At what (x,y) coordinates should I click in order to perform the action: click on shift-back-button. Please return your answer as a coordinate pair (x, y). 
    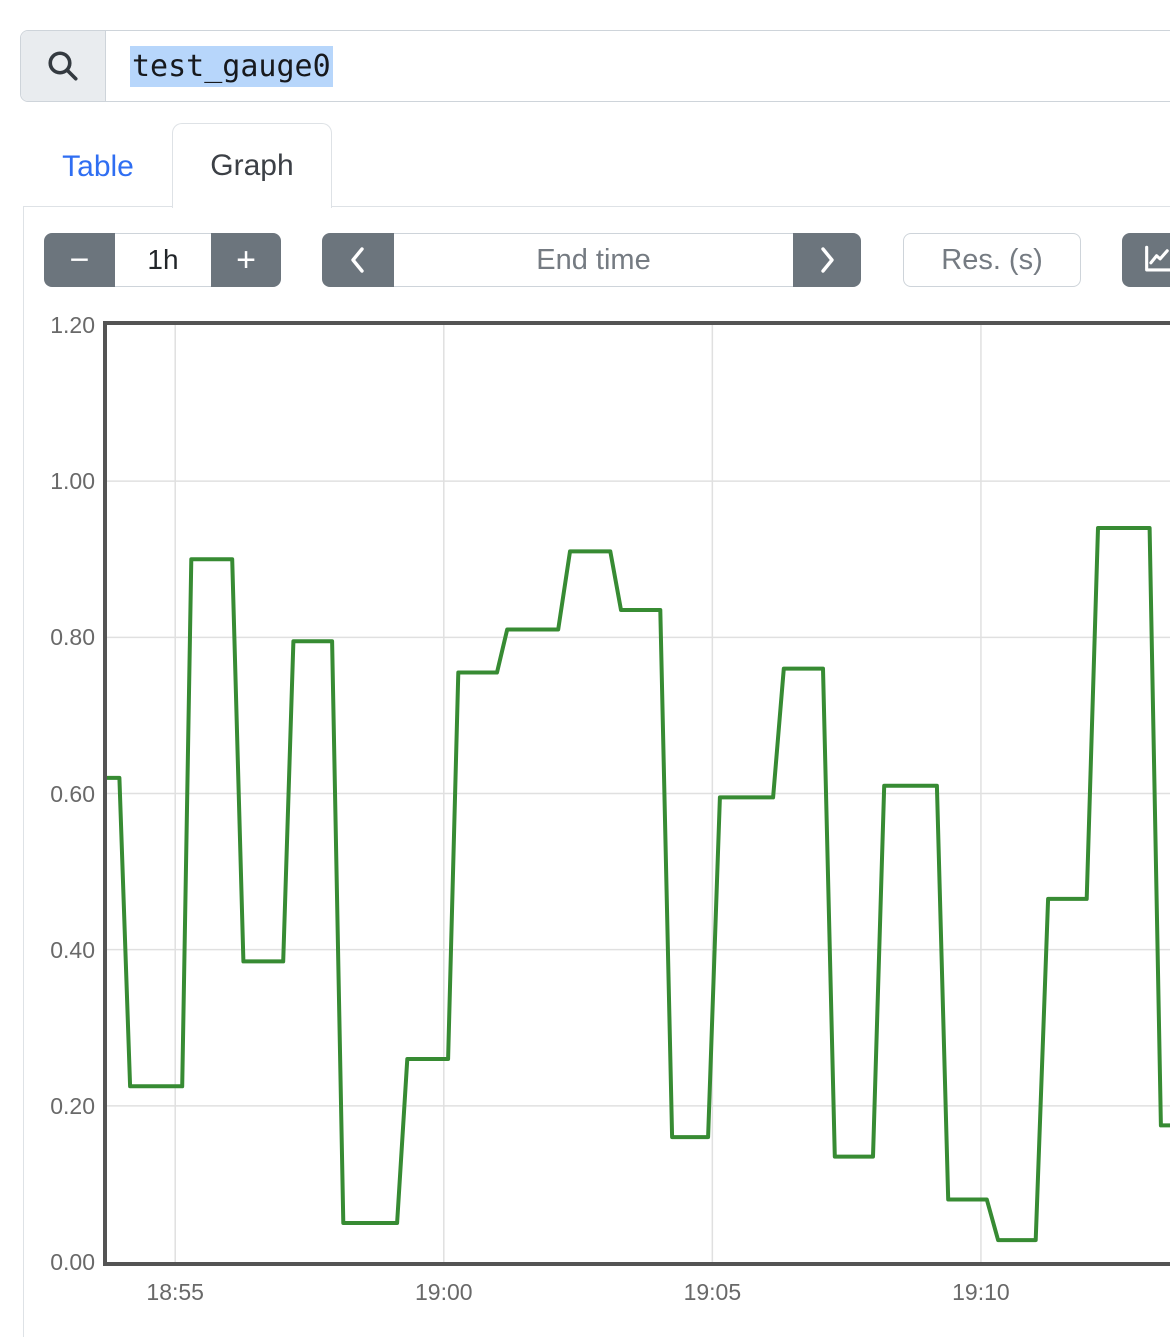
    Looking at the image, I should click on (358, 260).